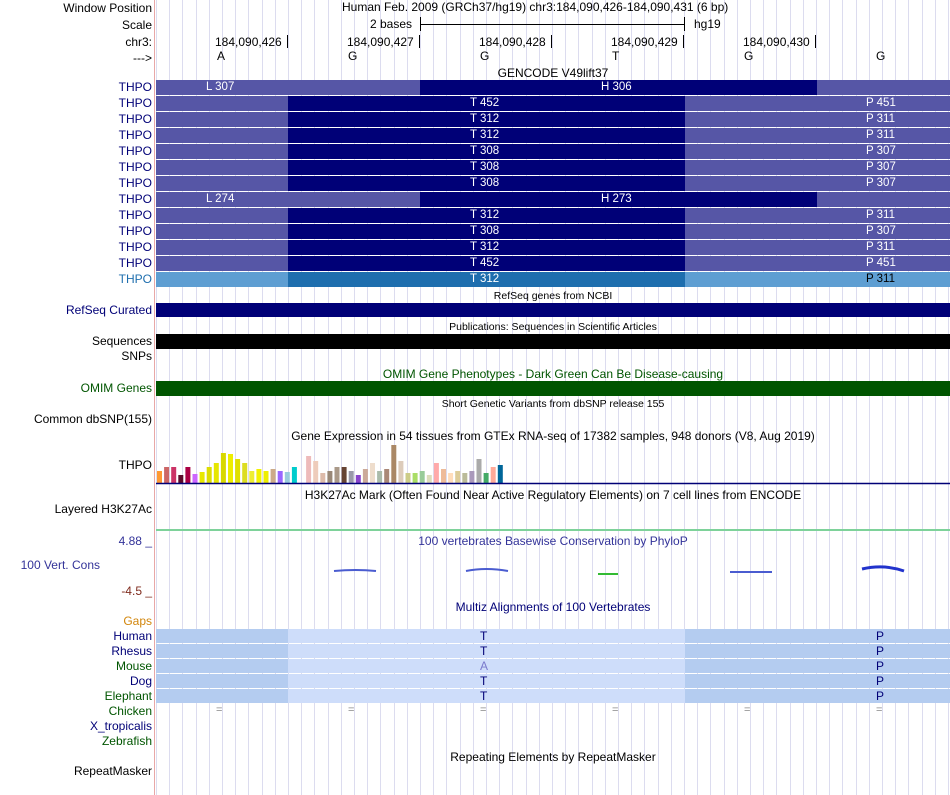  I want to click on species-label-human: Human, so click(132, 636).